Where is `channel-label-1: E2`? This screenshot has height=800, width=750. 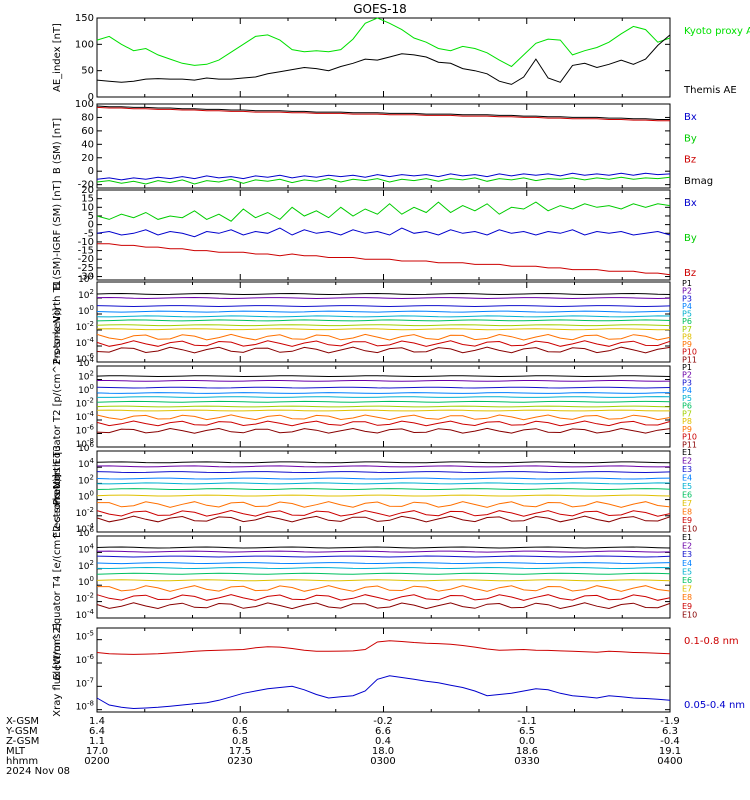 channel-label-1: E2 is located at coordinates (687, 546).